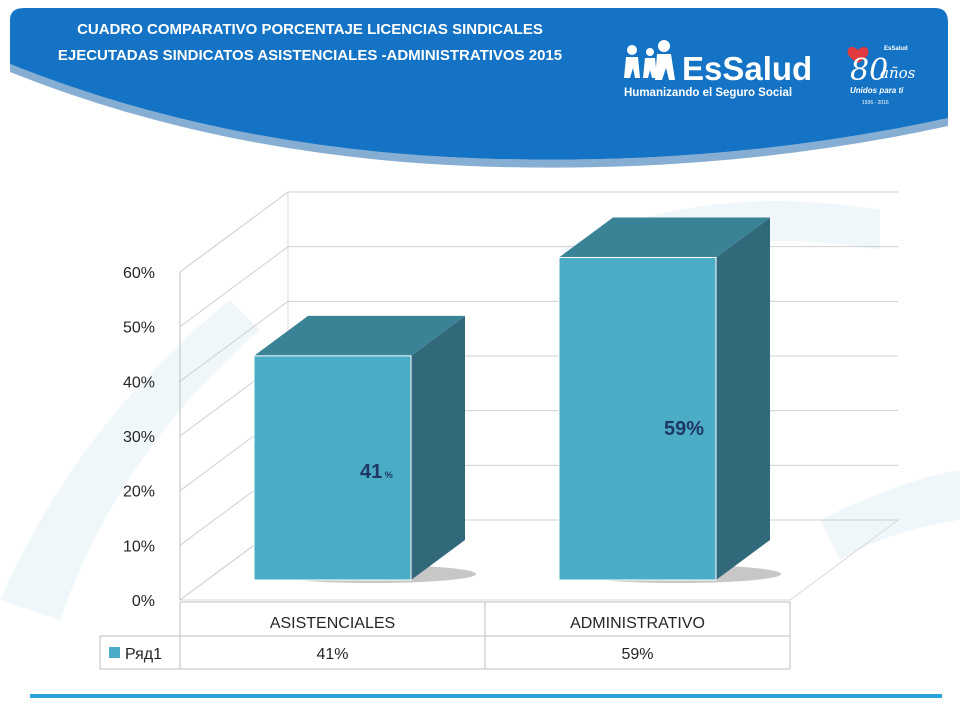  Describe the element at coordinates (708, 93) in the screenshot. I see `essalud-tagline: Humanizando el Seguro Social` at that location.